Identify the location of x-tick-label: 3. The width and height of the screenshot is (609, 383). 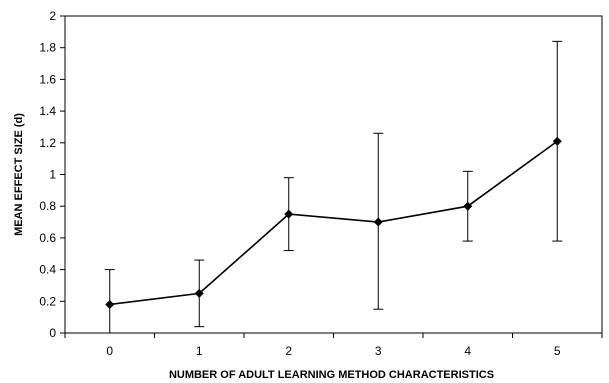
(378, 351).